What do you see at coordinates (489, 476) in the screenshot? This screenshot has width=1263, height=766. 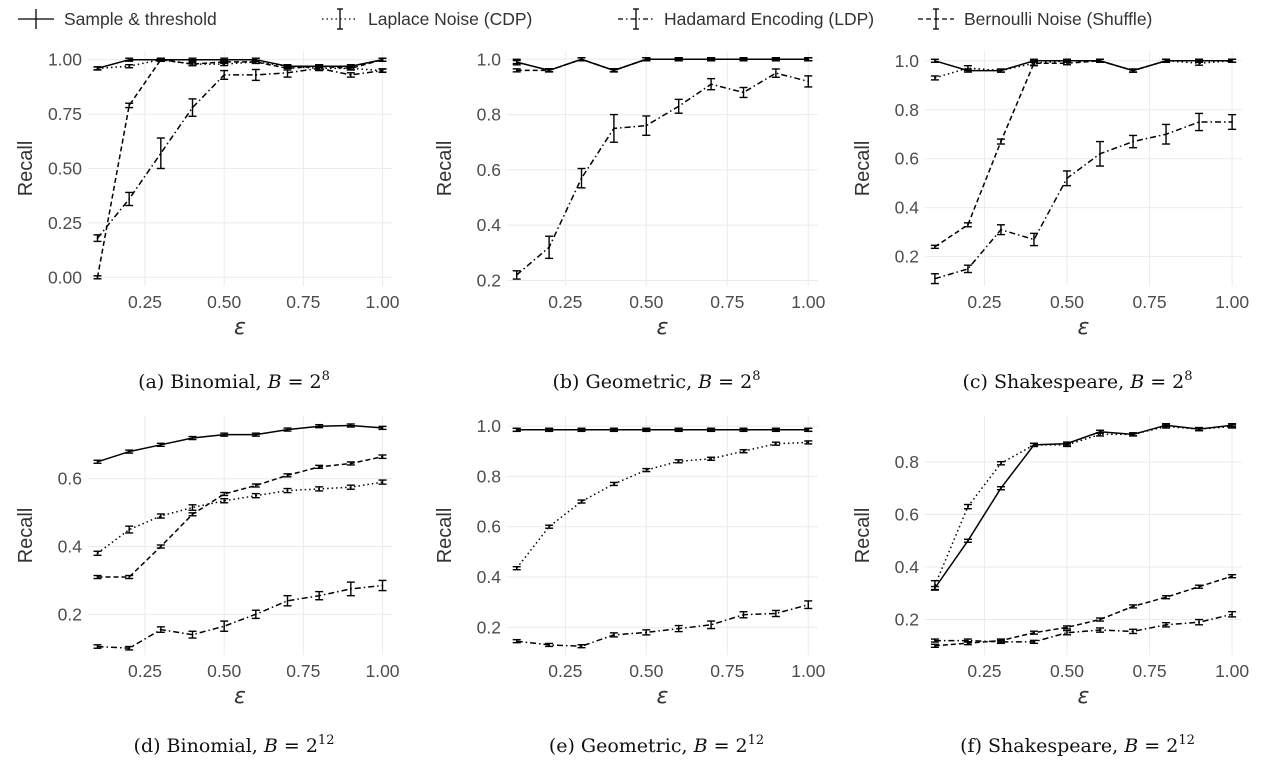 I see `y-tick-label: 0.8` at bounding box center [489, 476].